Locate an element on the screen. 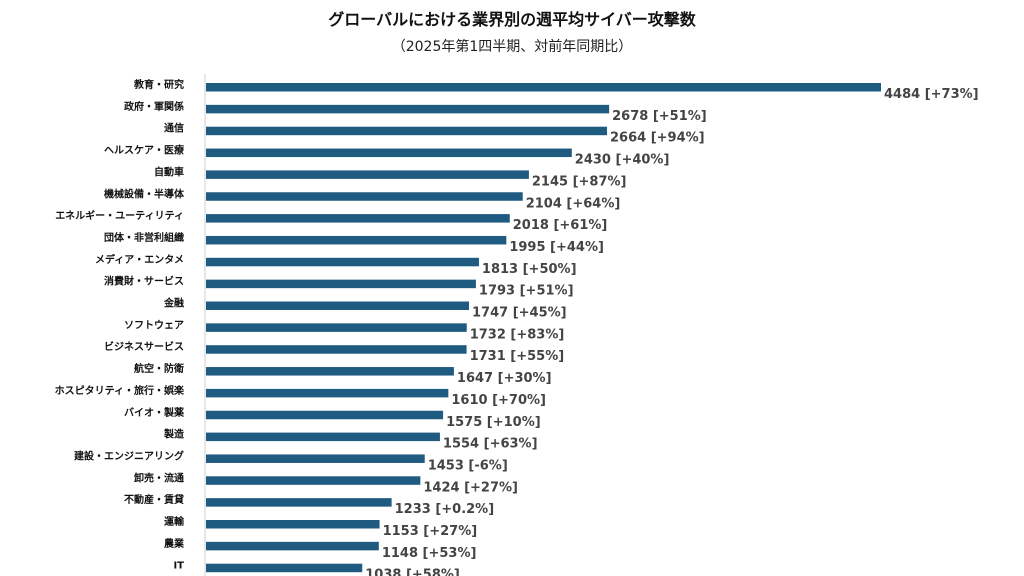  chart-title: グローバルにおける業界別の週平均サイバー攻撃数 is located at coordinates (512, 19).